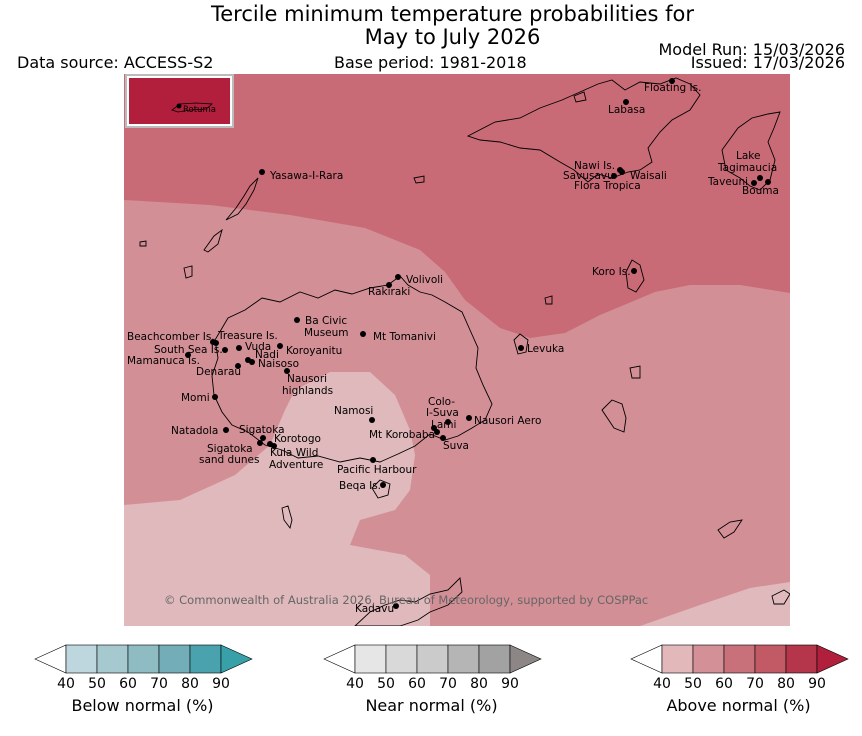 The width and height of the screenshot is (862, 736). What do you see at coordinates (448, 684) in the screenshot?
I see `colorbar-tick-label: 70` at bounding box center [448, 684].